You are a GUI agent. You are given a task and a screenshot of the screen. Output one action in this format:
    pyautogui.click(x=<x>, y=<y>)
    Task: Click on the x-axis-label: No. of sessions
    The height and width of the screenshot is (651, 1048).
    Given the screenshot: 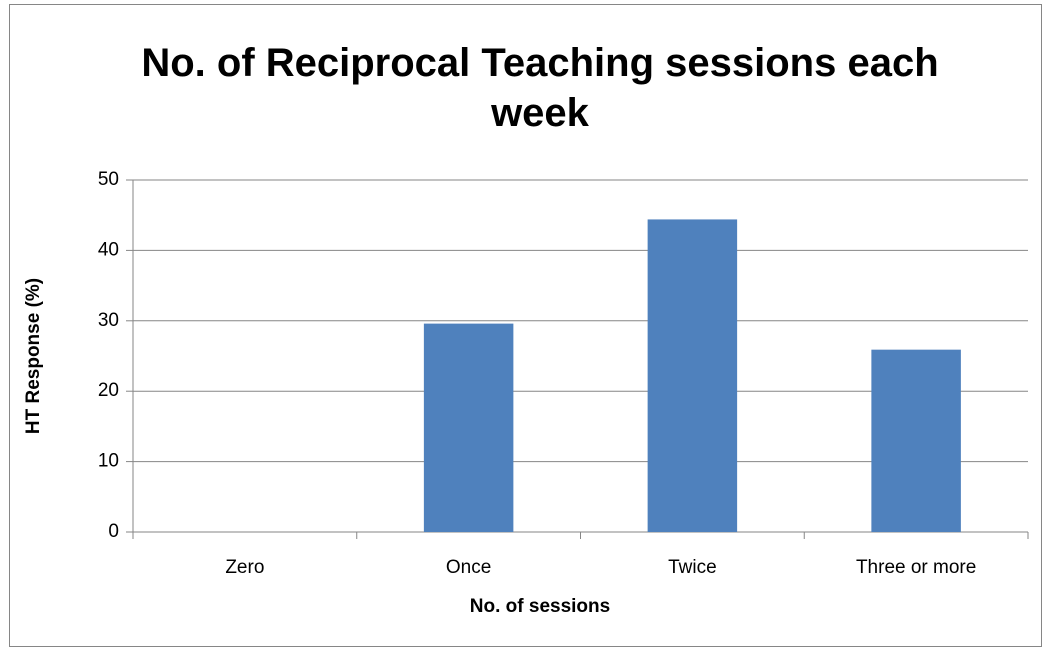 What is the action you would take?
    pyautogui.click(x=540, y=606)
    